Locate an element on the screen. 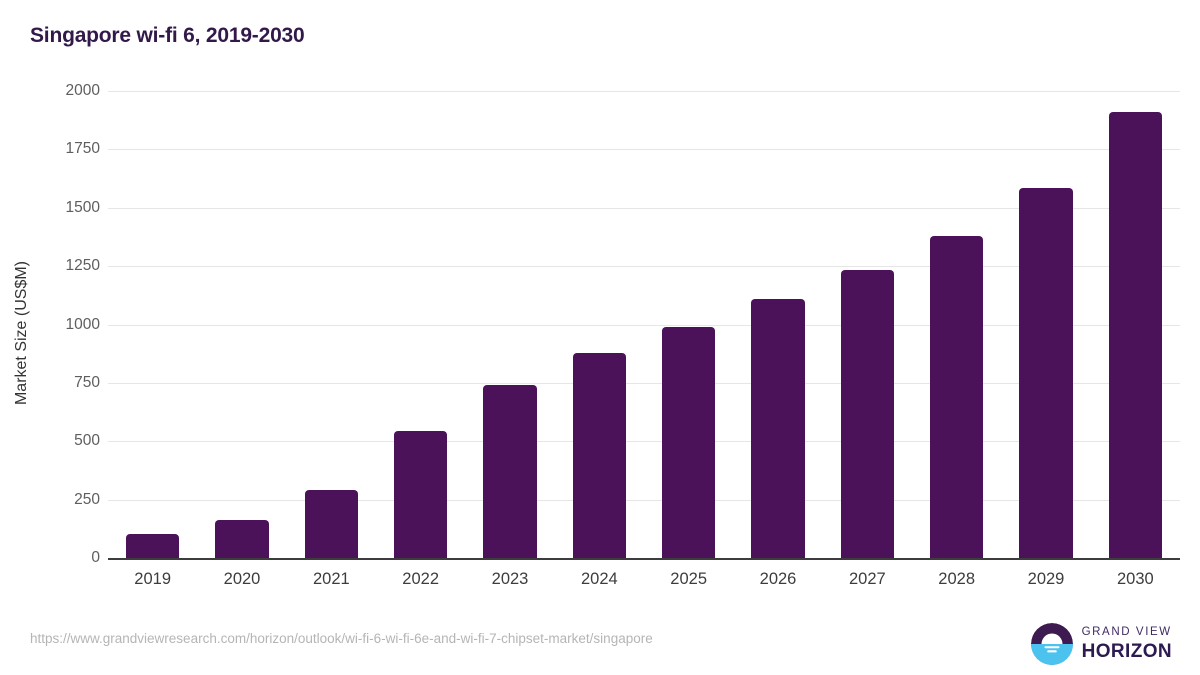 Image resolution: width=1200 pixels, height=675 pixels. y-axis-tick-label: 250 is located at coordinates (87, 499).